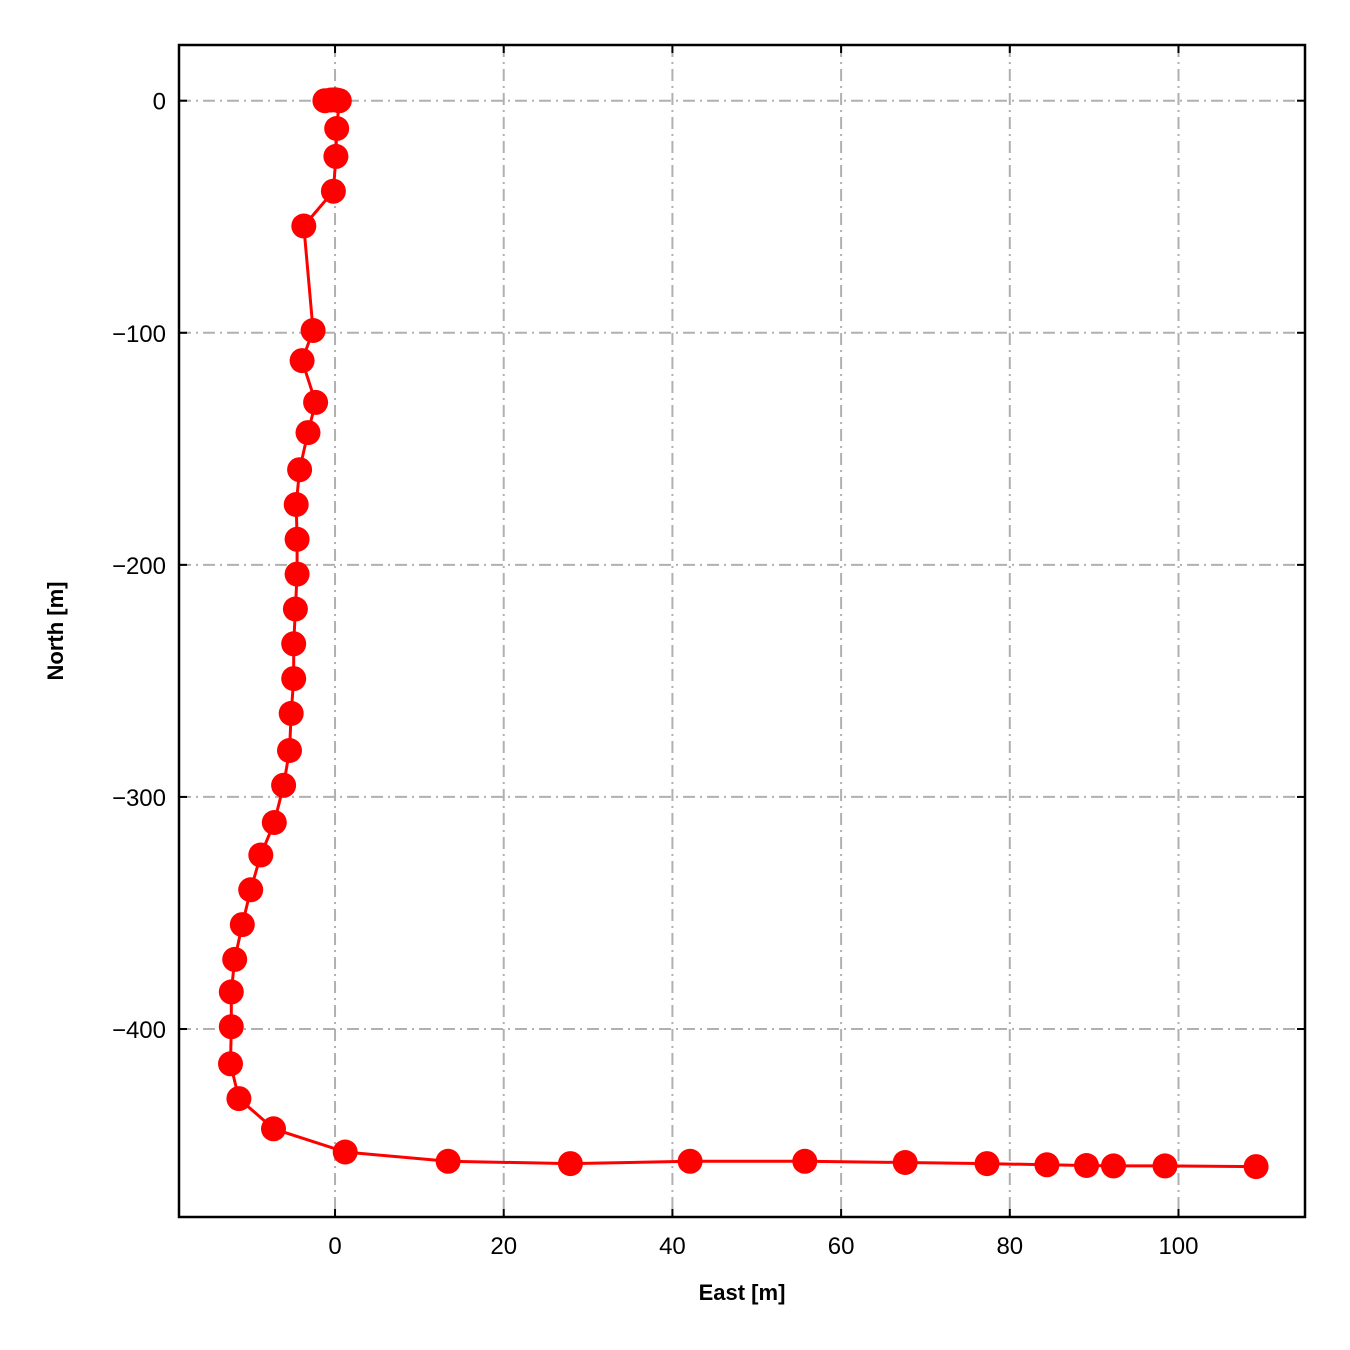  What do you see at coordinates (1009, 1246) in the screenshot?
I see `x-tick-label: 80` at bounding box center [1009, 1246].